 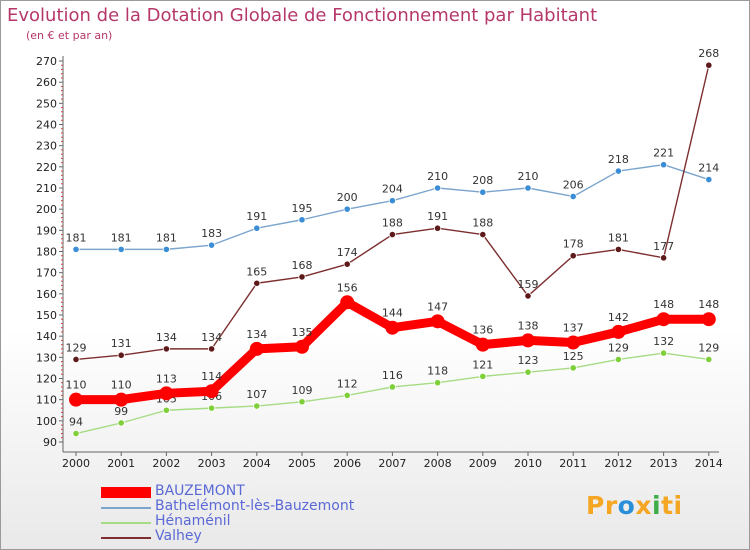 I want to click on data-label: 99, so click(x=121, y=411).